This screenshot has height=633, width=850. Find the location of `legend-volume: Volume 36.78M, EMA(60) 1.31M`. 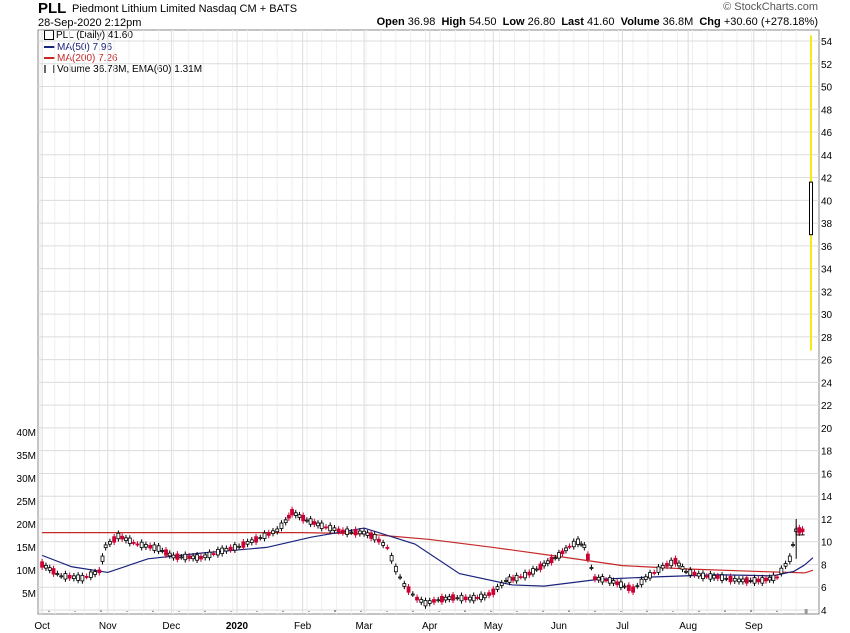

legend-volume: Volume 36.78M, EMA(60) 1.31M is located at coordinates (123, 69).